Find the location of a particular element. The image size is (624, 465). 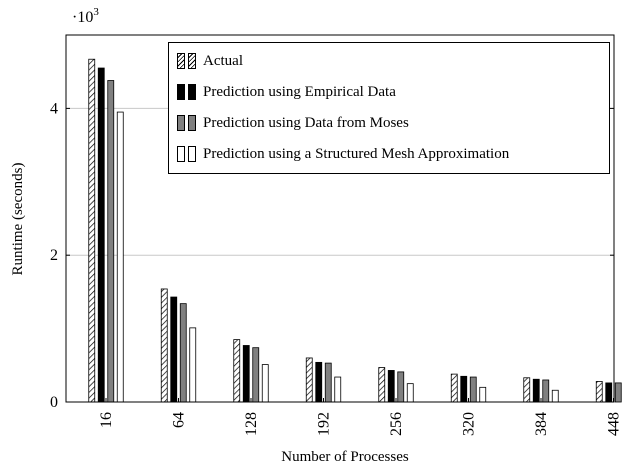

x-tick-label: 320 is located at coordinates (469, 424).